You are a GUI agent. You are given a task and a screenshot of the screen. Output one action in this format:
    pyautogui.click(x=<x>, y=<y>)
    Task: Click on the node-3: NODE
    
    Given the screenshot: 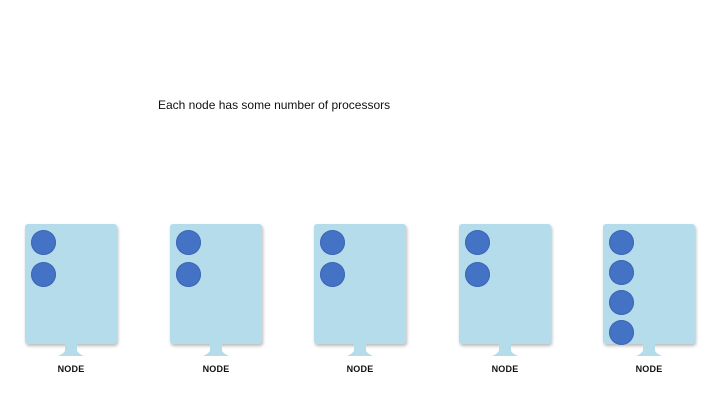 What is the action you would take?
    pyautogui.click(x=362, y=300)
    